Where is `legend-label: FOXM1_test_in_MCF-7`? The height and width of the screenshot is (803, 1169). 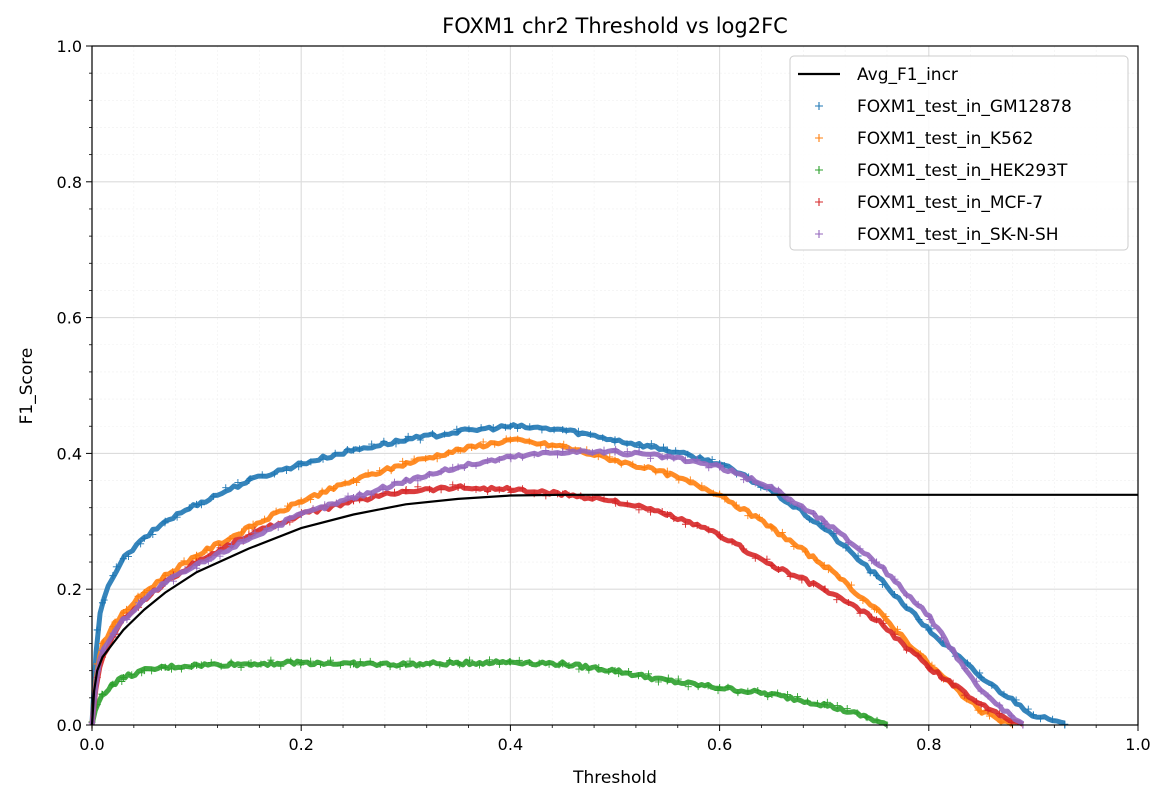 legend-label: FOXM1_test_in_MCF-7 is located at coordinates (950, 203).